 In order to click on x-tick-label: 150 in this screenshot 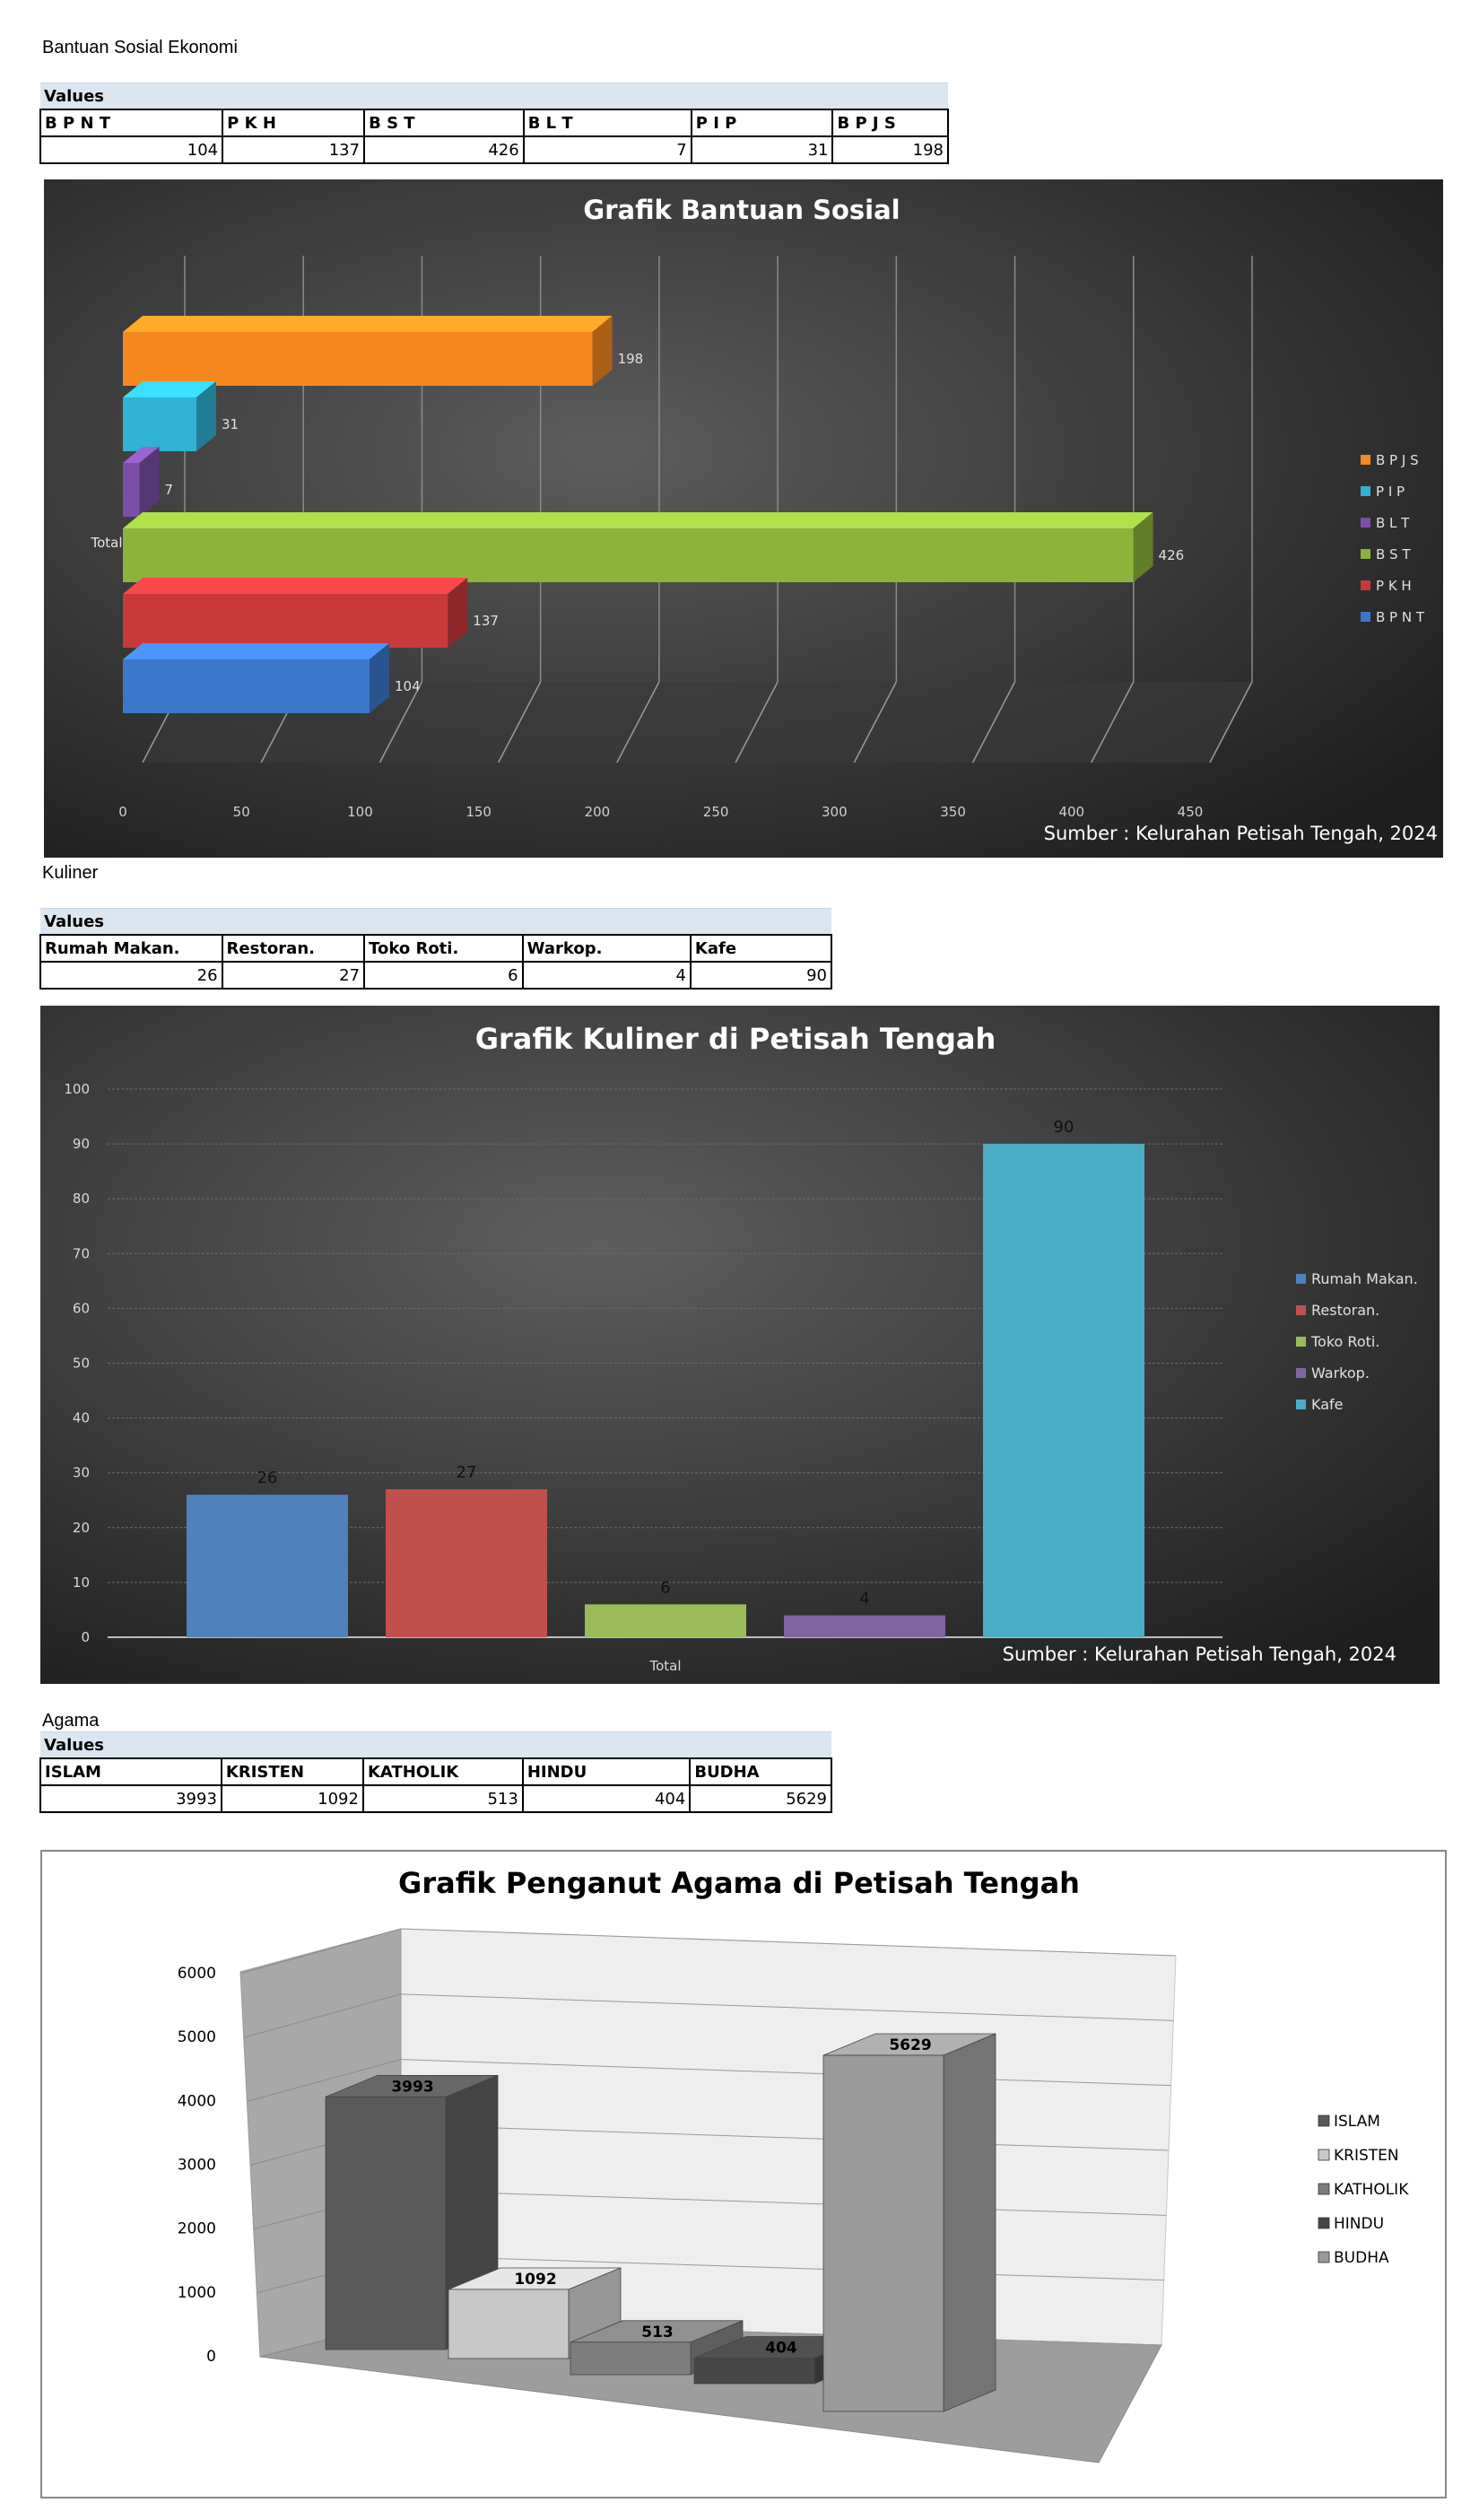, I will do `click(478, 812)`.